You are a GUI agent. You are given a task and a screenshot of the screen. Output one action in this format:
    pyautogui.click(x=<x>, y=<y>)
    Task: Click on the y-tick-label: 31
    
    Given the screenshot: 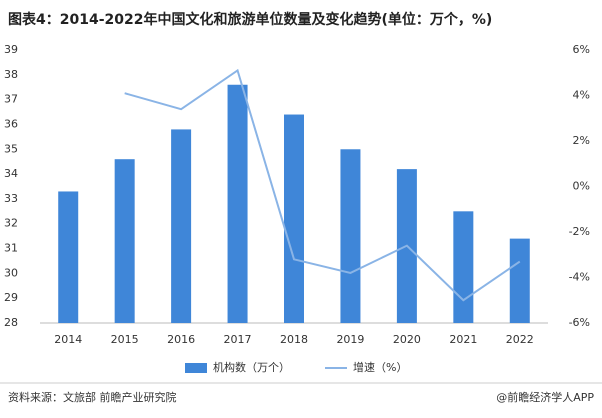 What is the action you would take?
    pyautogui.click(x=11, y=248)
    